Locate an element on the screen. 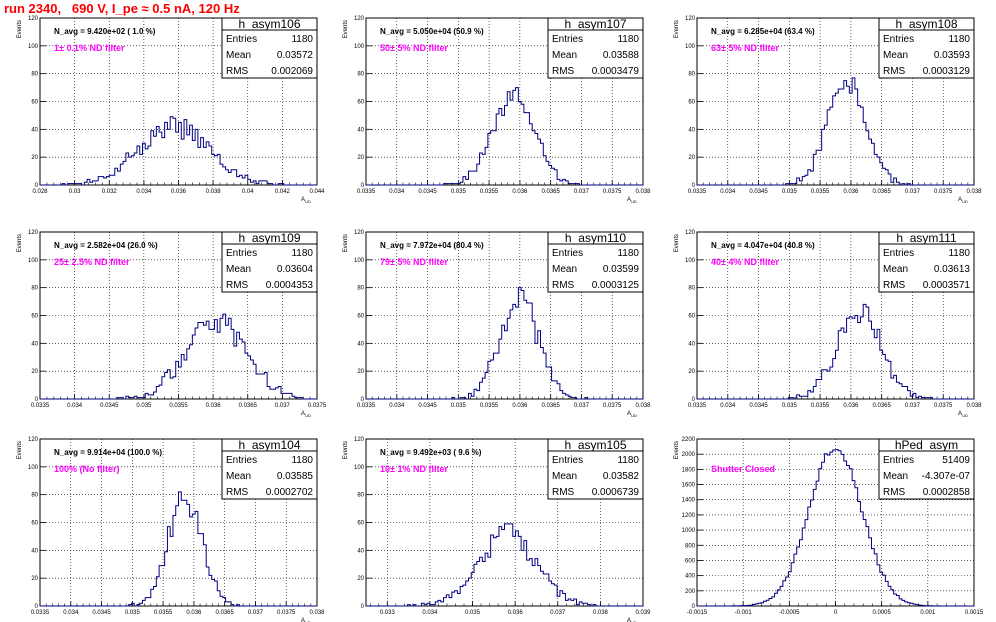 This screenshot has width=996, height=622. stats-title: h_asym104 is located at coordinates (269, 445).